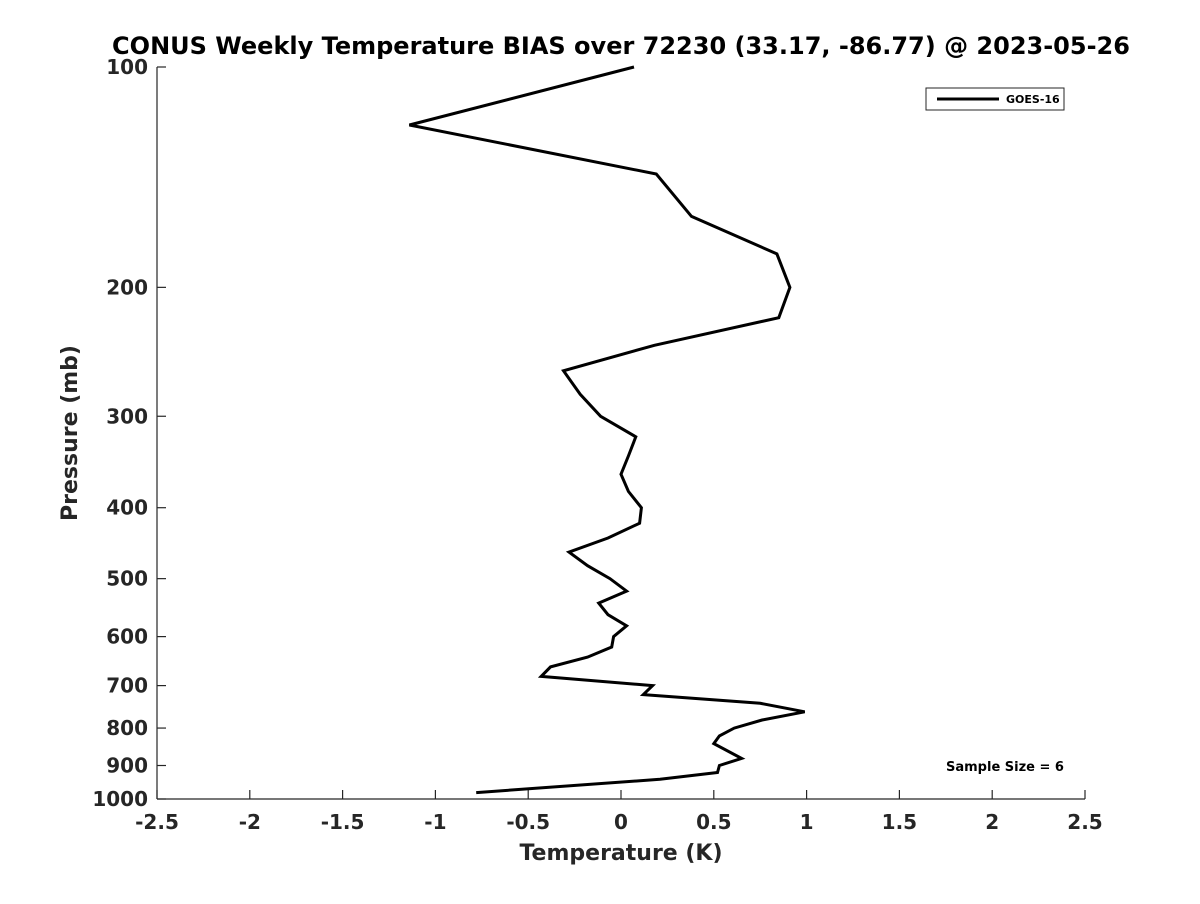  What do you see at coordinates (70, 433) in the screenshot?
I see `y-axis-label: Pressure (mb)` at bounding box center [70, 433].